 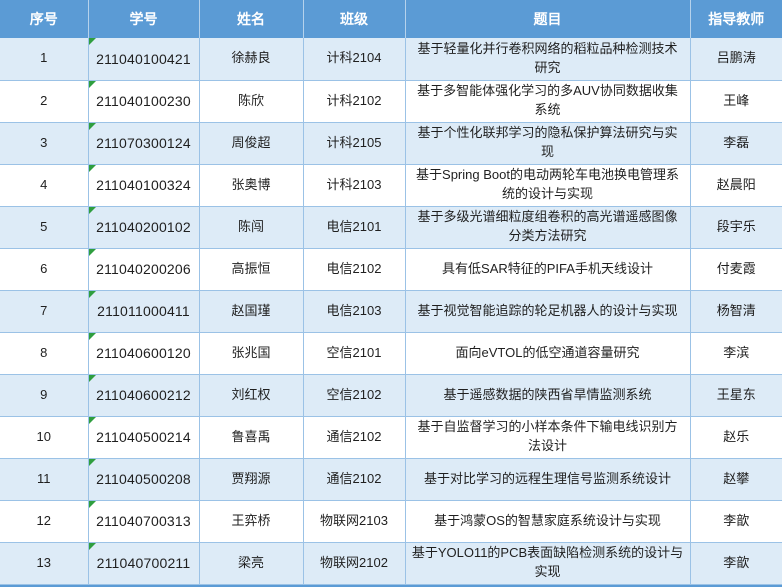 What do you see at coordinates (354, 19) in the screenshot?
I see `header-cell-class: 班级` at bounding box center [354, 19].